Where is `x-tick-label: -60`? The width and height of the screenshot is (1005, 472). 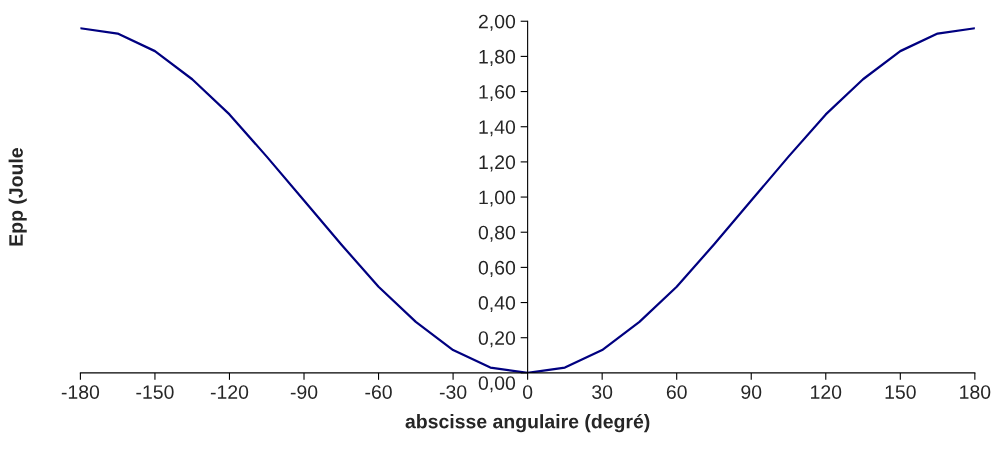 x-tick-label: -60 is located at coordinates (378, 392).